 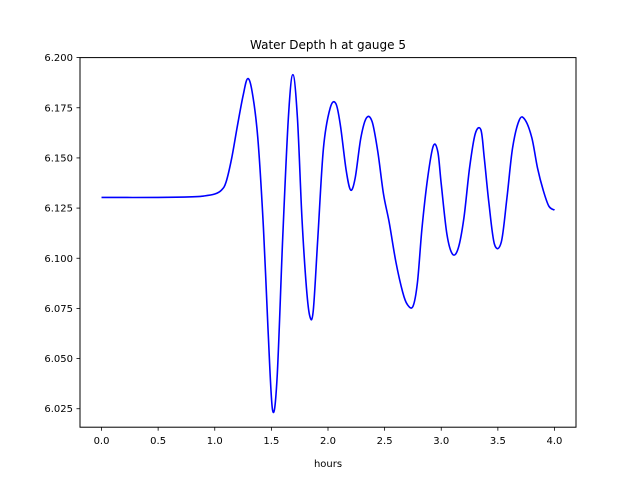 What do you see at coordinates (498, 441) in the screenshot?
I see `x-tick-label: 3.5` at bounding box center [498, 441].